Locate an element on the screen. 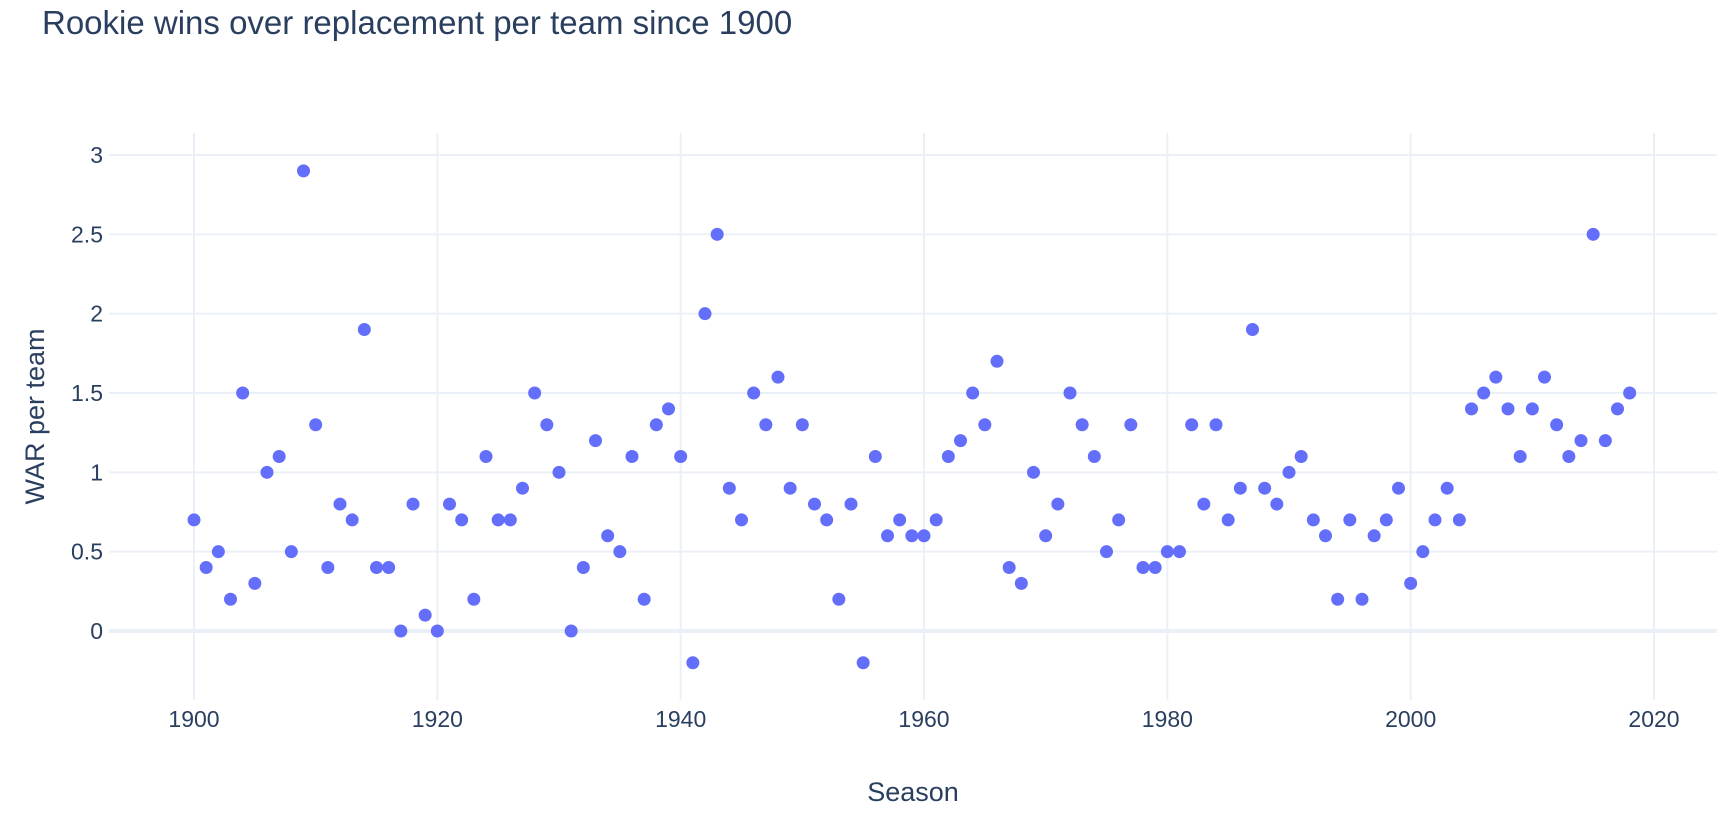 This screenshot has width=1730, height=820. y-tick-label: 2.5 is located at coordinates (87, 234).